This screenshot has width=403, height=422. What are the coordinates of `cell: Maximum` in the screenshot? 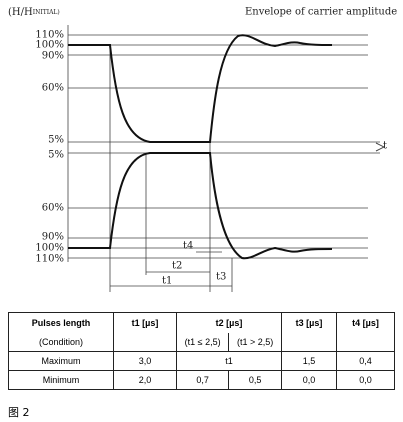 It's located at (61, 361).